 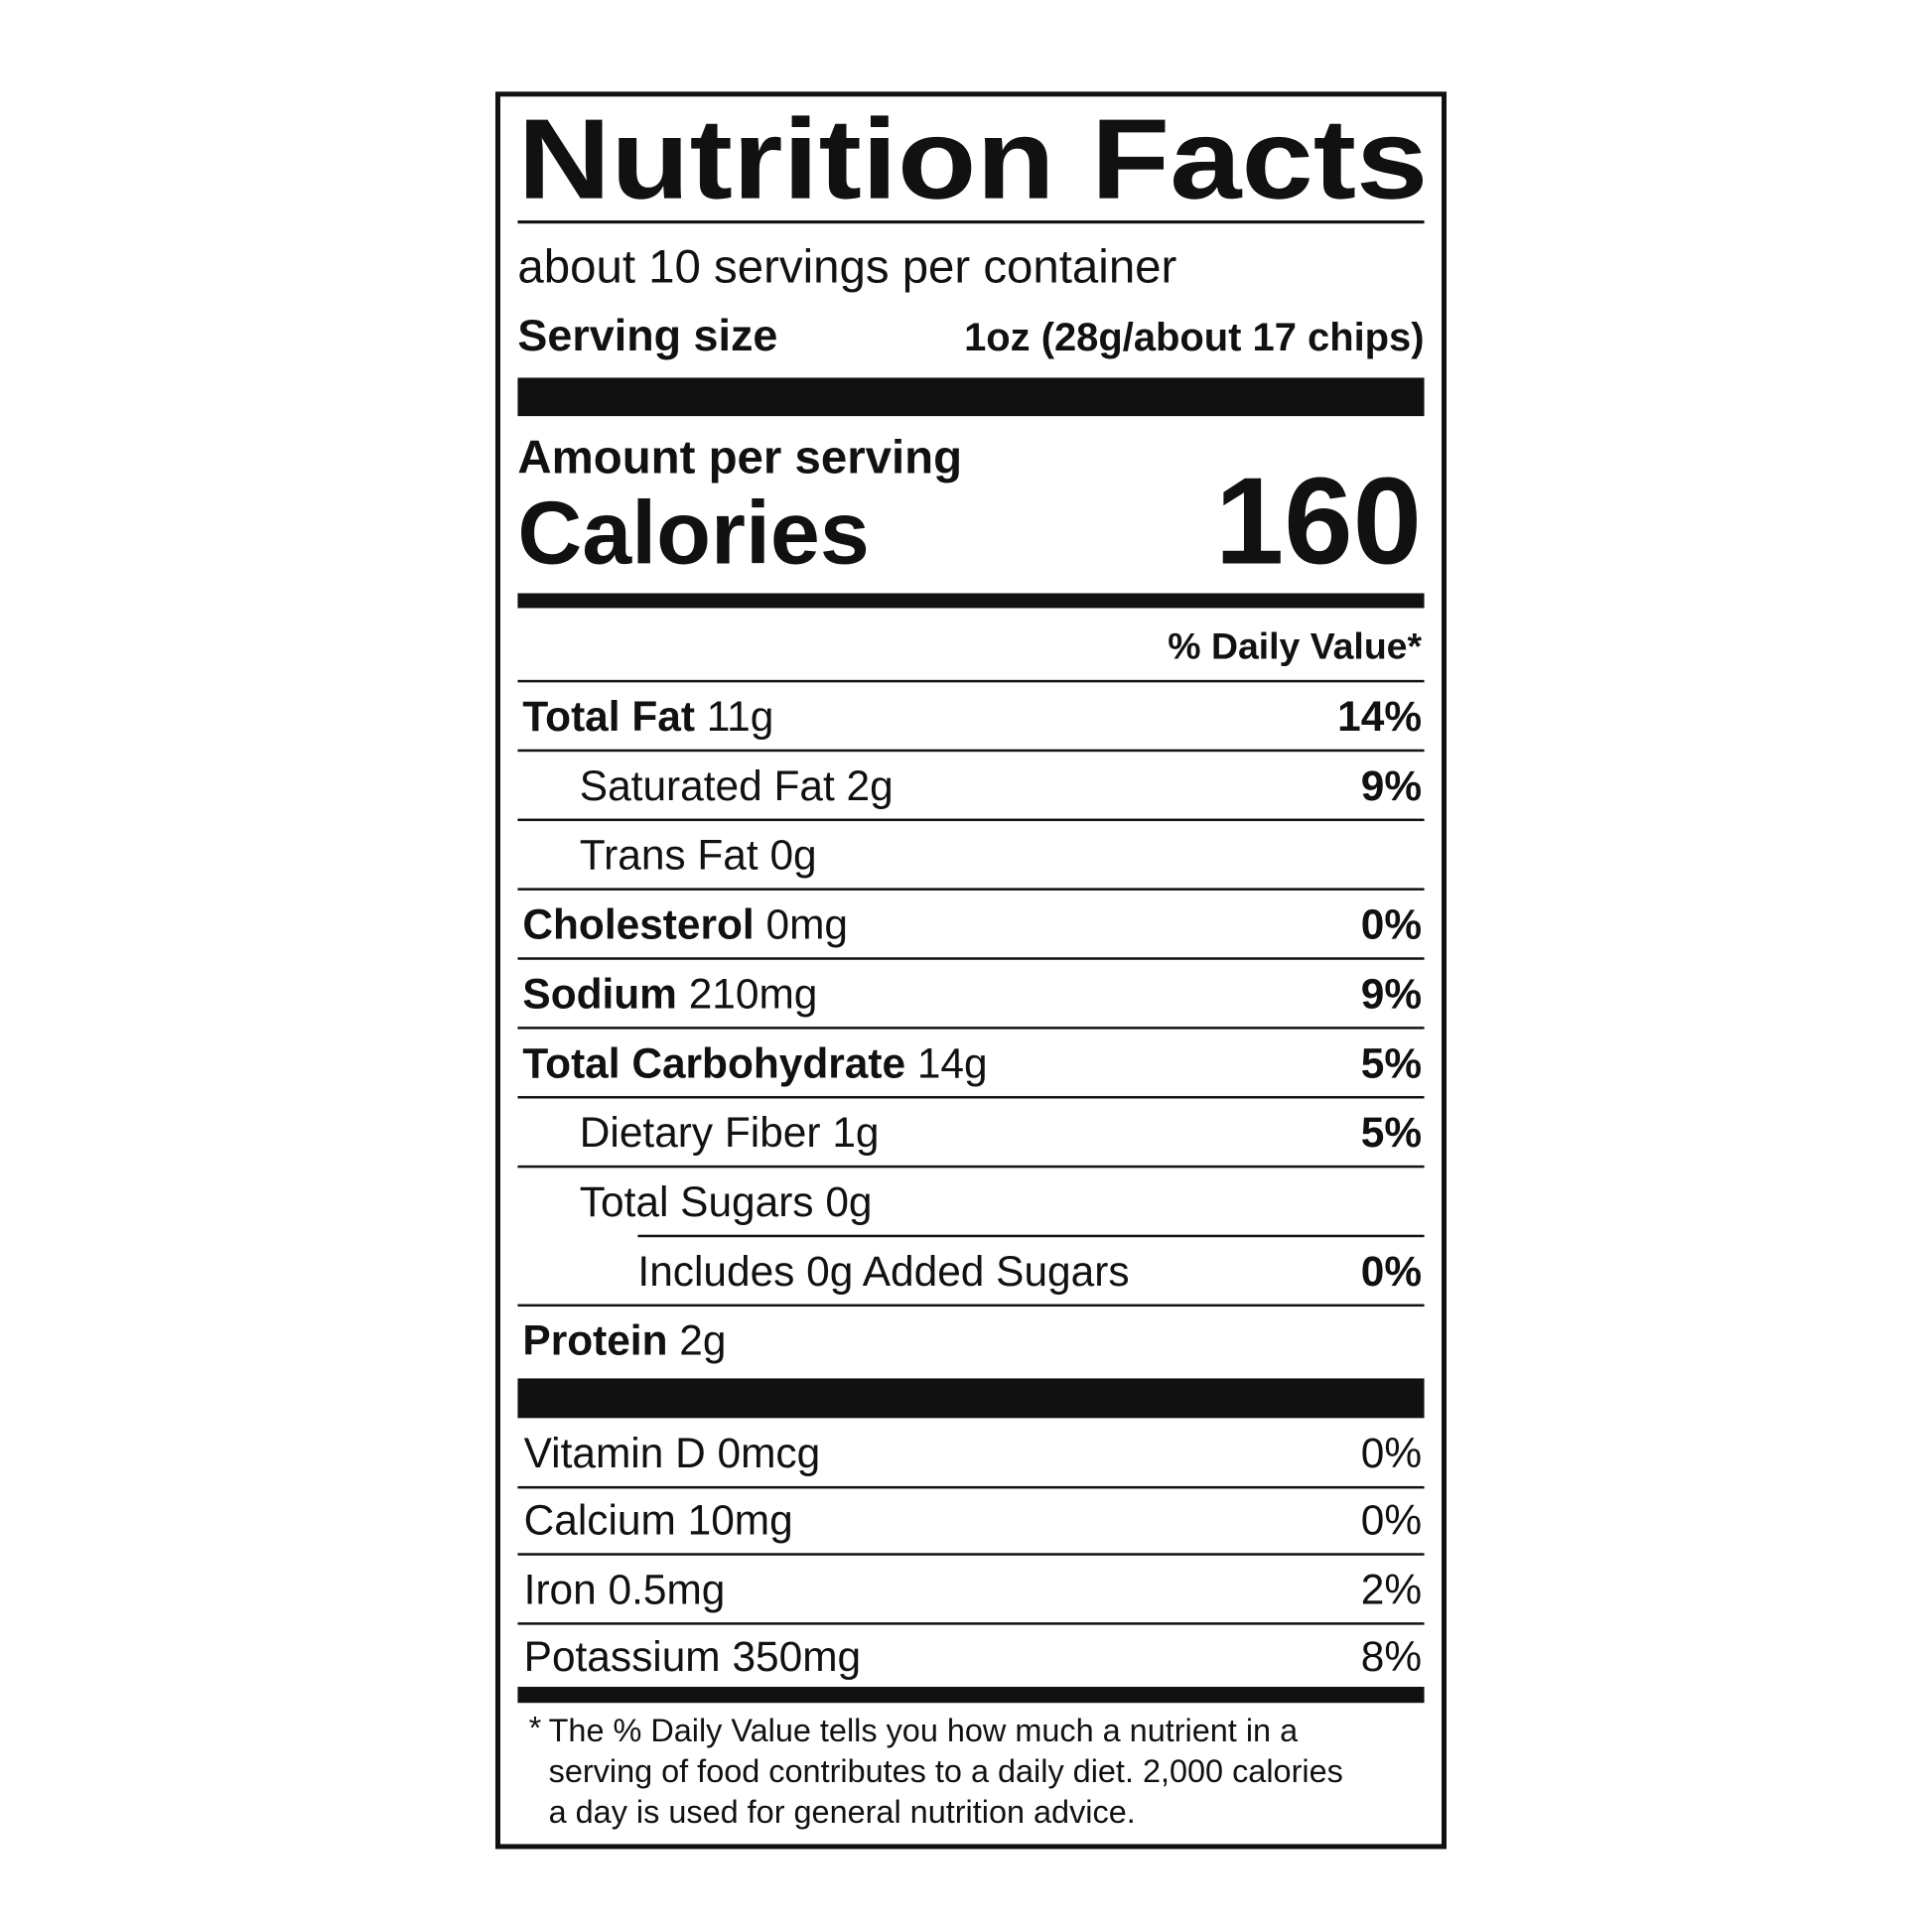 I want to click on nutrient-name: Dietary Fiber, so click(x=700, y=1132).